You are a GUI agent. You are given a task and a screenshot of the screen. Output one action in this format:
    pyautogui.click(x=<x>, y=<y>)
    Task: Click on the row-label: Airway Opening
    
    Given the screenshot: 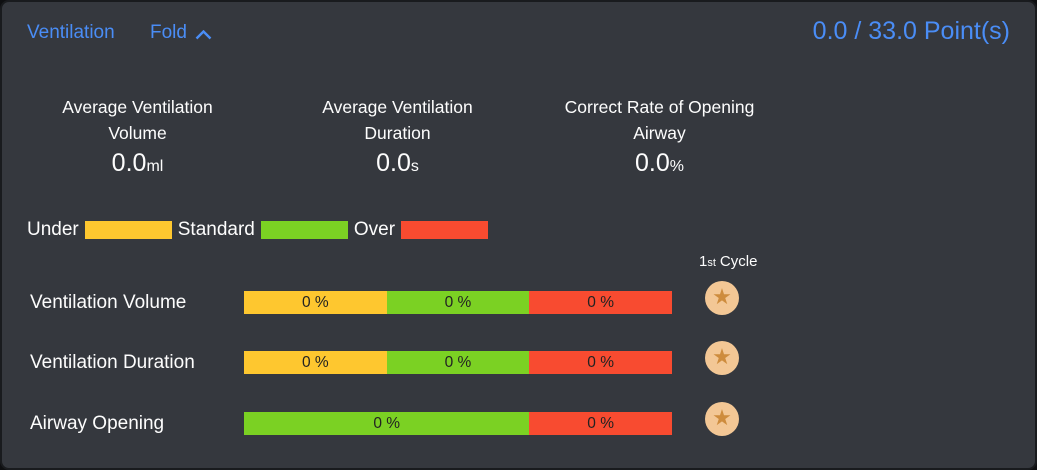 What is the action you would take?
    pyautogui.click(x=97, y=423)
    